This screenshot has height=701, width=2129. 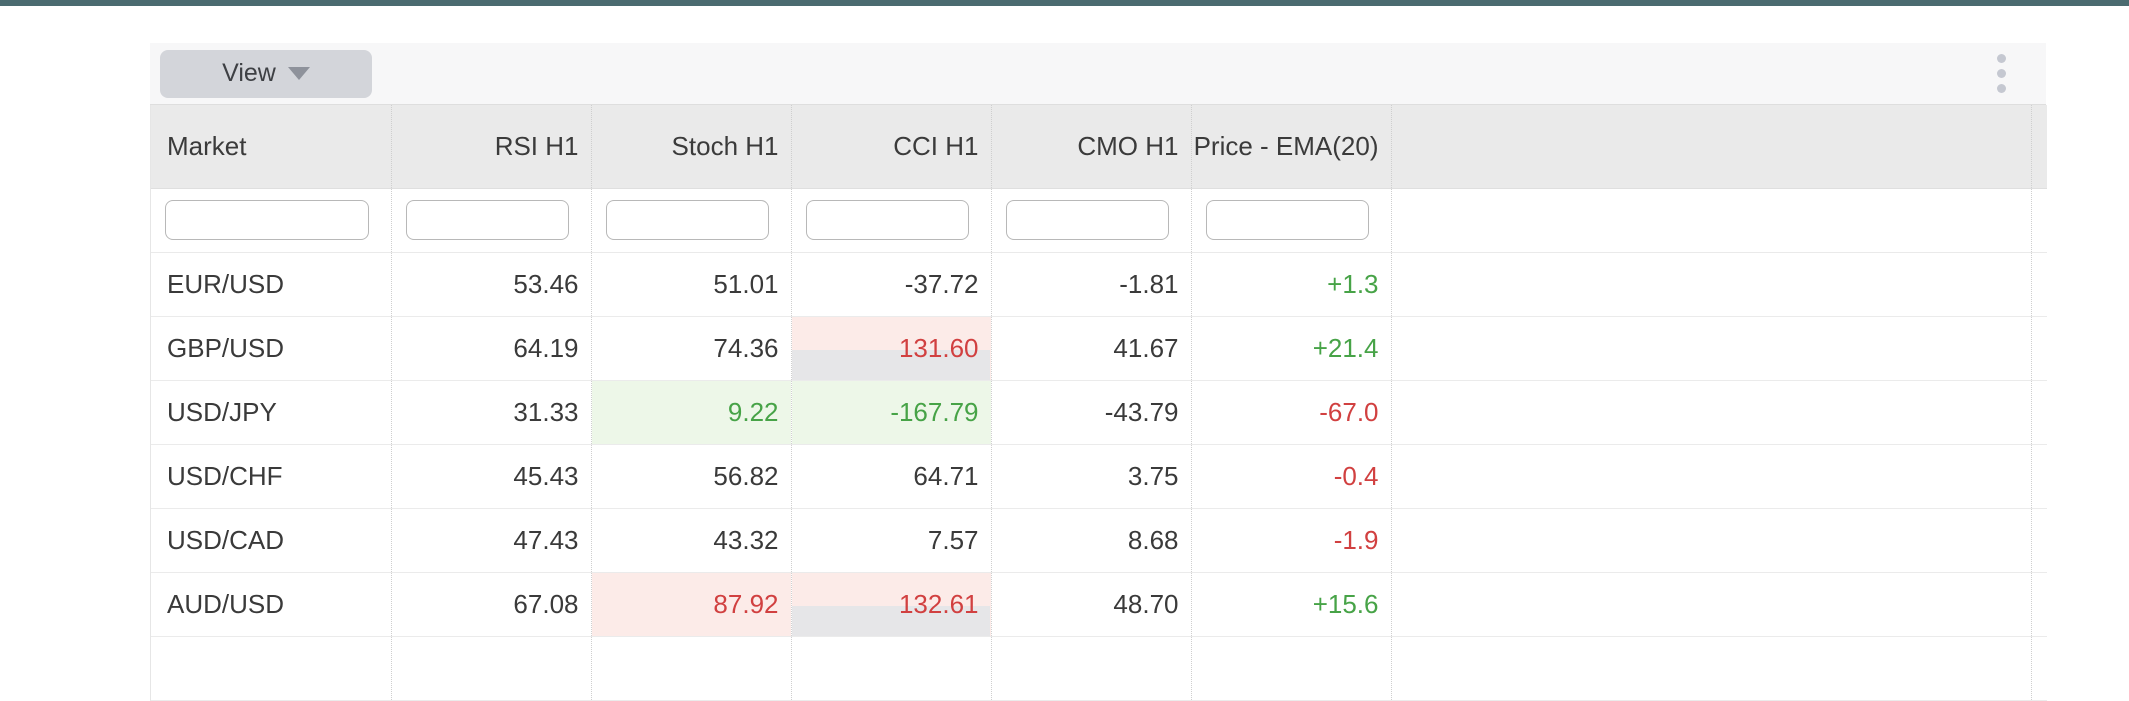 I want to click on column-header-market: Market, so click(x=271, y=147).